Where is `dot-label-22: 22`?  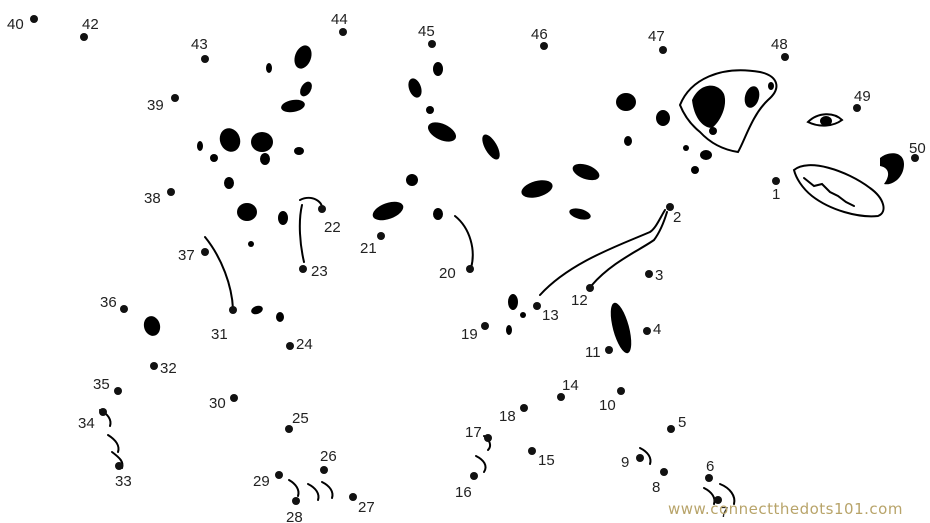 dot-label-22: 22 is located at coordinates (332, 227).